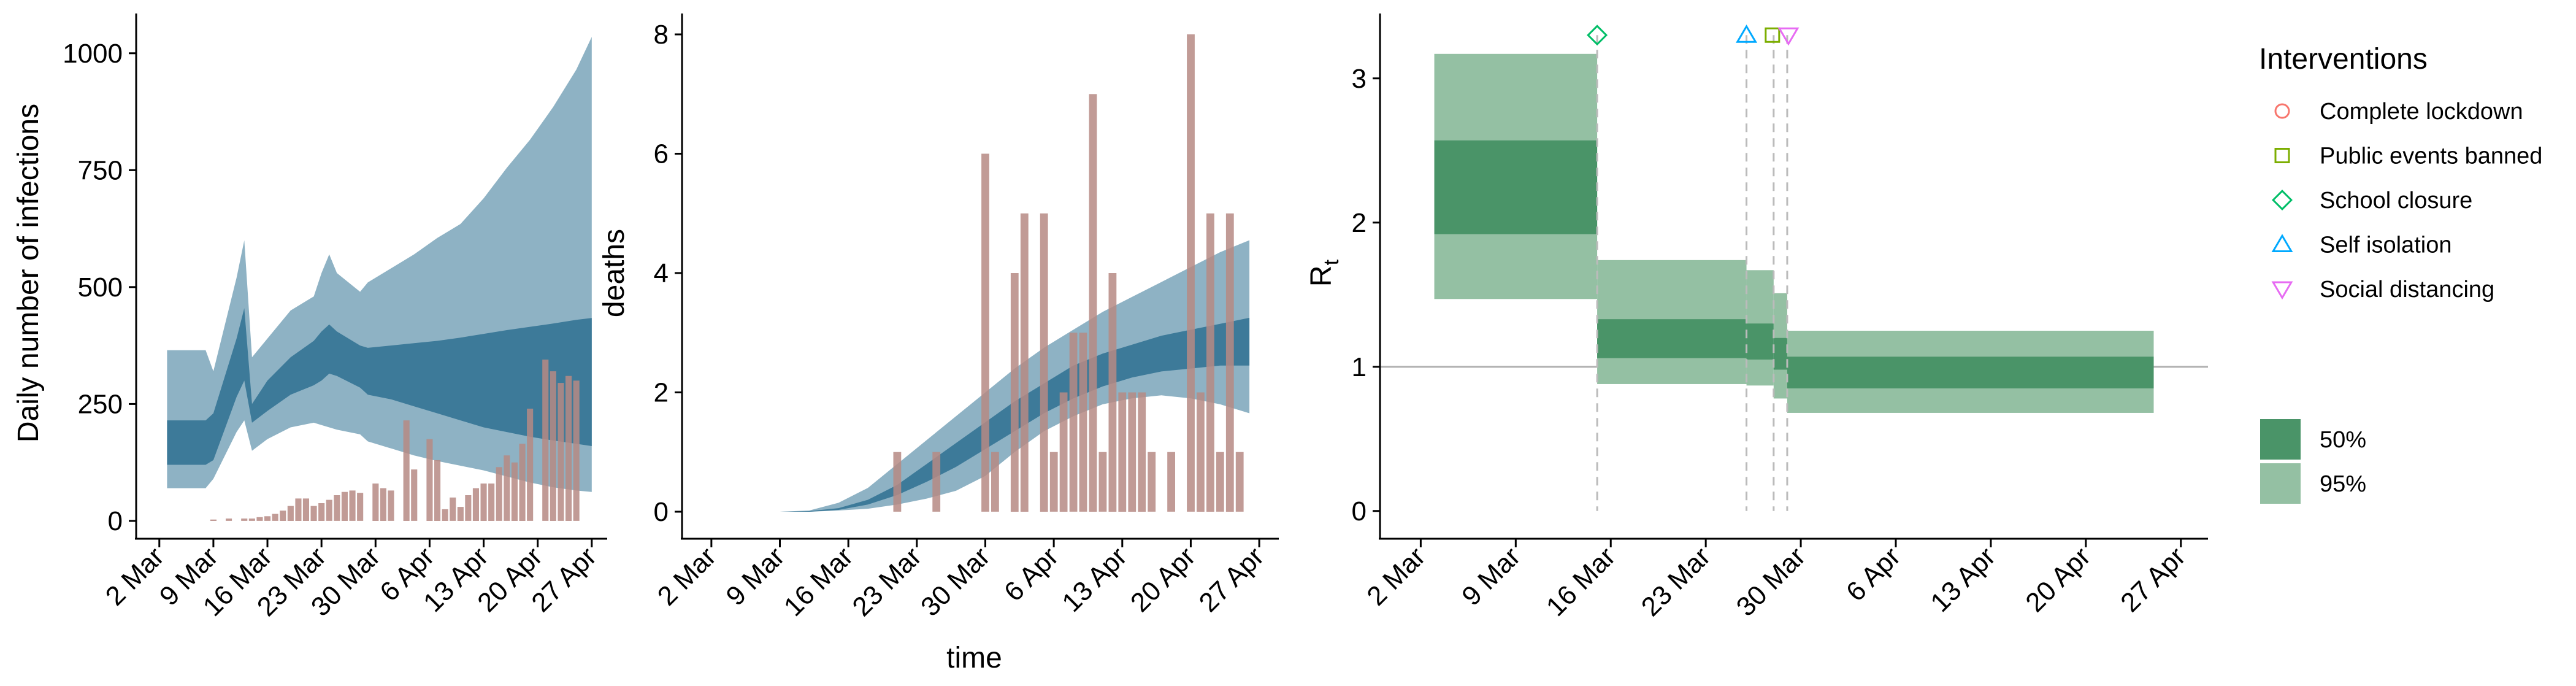  I want to click on legend-label: Social distancing, so click(2407, 290).